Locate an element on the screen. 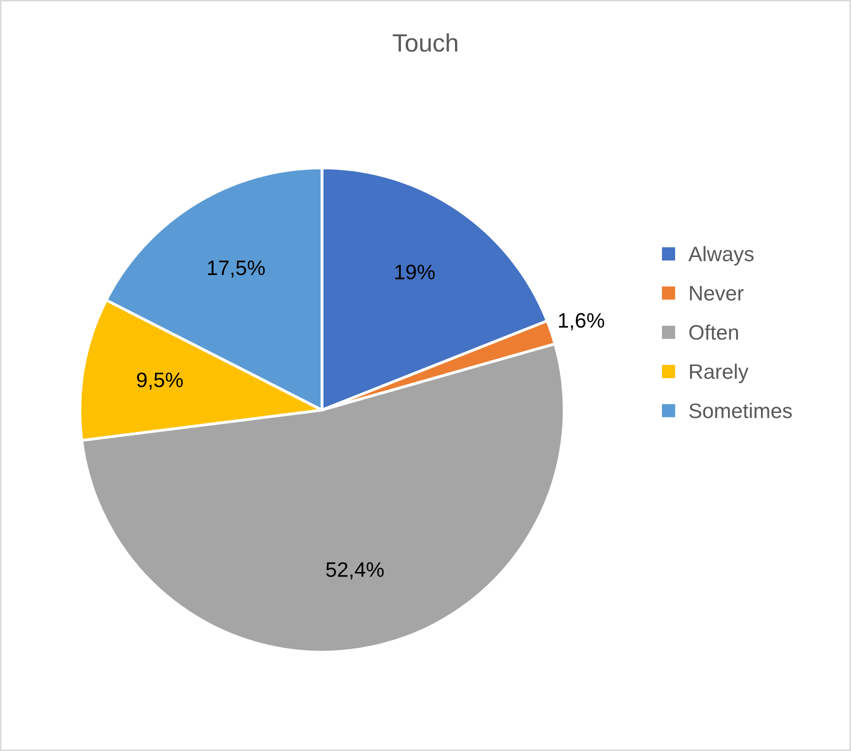  legend-label: Never is located at coordinates (717, 293).